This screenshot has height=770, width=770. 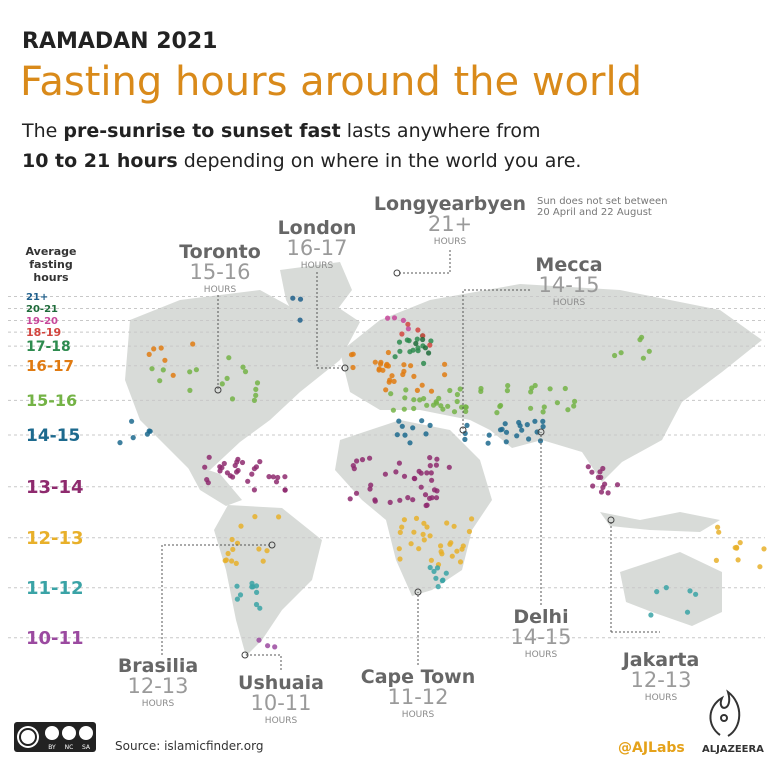 What do you see at coordinates (280, 703) in the screenshot?
I see `city-hours: 10-11` at bounding box center [280, 703].